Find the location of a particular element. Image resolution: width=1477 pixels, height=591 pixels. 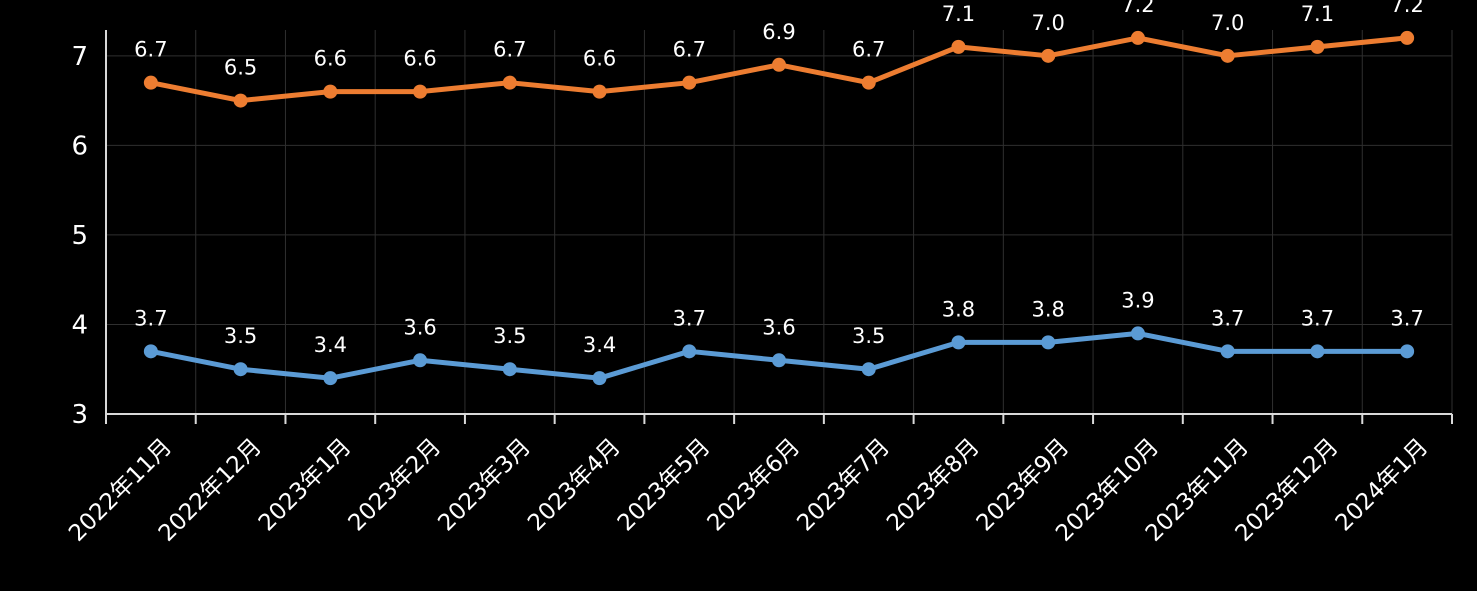

data-label: 6.5 is located at coordinates (240, 68).